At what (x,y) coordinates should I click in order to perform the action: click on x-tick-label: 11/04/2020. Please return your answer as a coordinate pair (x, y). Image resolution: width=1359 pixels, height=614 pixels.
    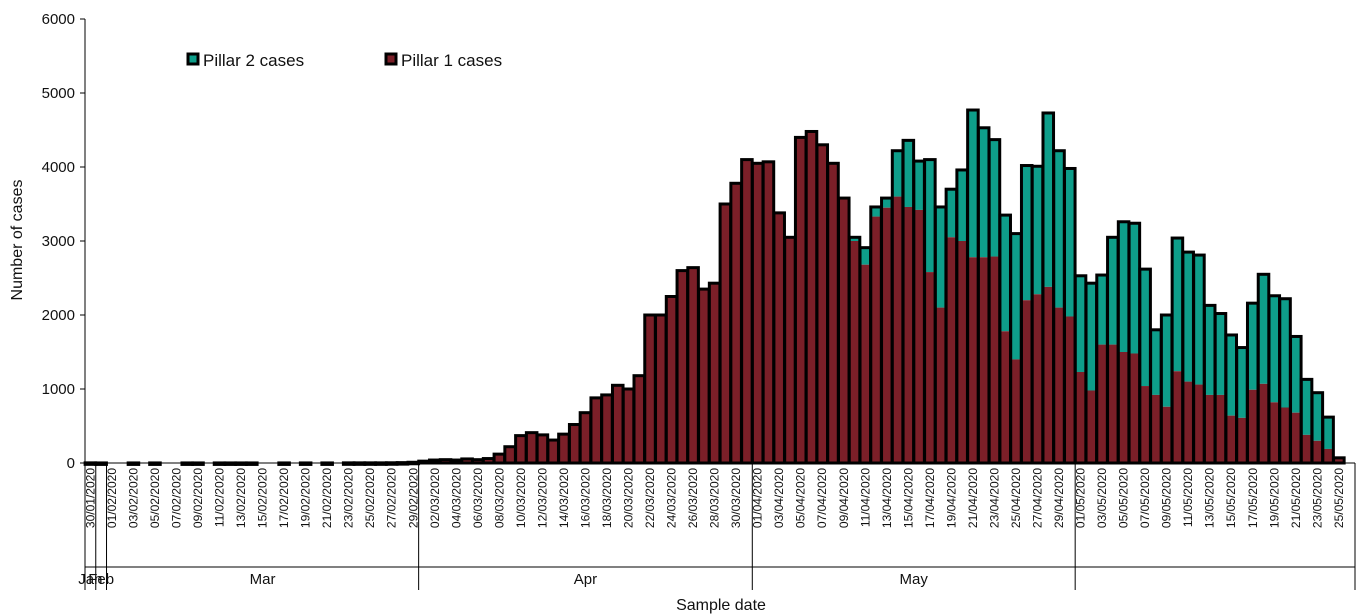
    Looking at the image, I should click on (865, 497).